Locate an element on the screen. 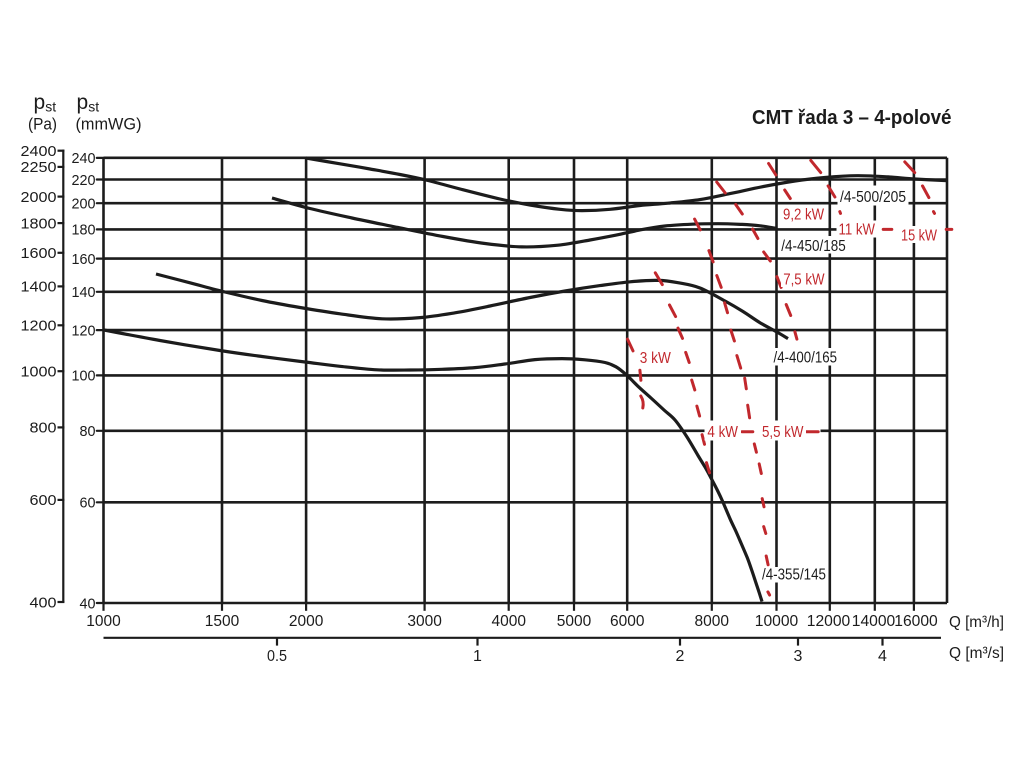  svg-text: 3 is located at coordinates (798, 656).